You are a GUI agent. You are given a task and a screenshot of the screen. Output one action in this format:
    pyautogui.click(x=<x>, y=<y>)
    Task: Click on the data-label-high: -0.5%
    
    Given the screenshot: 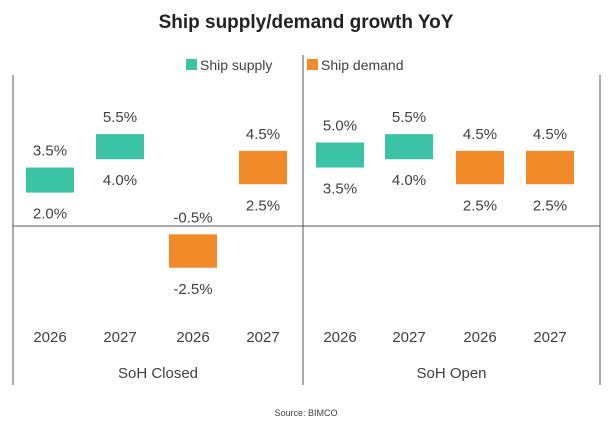 What is the action you would take?
    pyautogui.click(x=192, y=217)
    